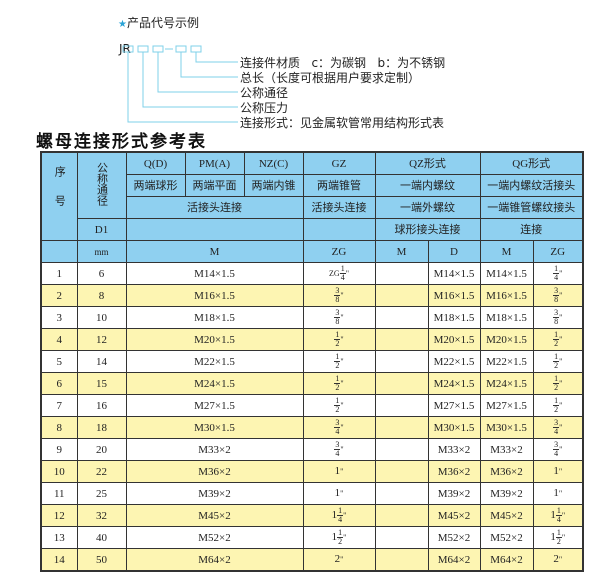 This screenshot has height=572, width=600. What do you see at coordinates (59, 560) in the screenshot?
I see `cell-no: 14` at bounding box center [59, 560].